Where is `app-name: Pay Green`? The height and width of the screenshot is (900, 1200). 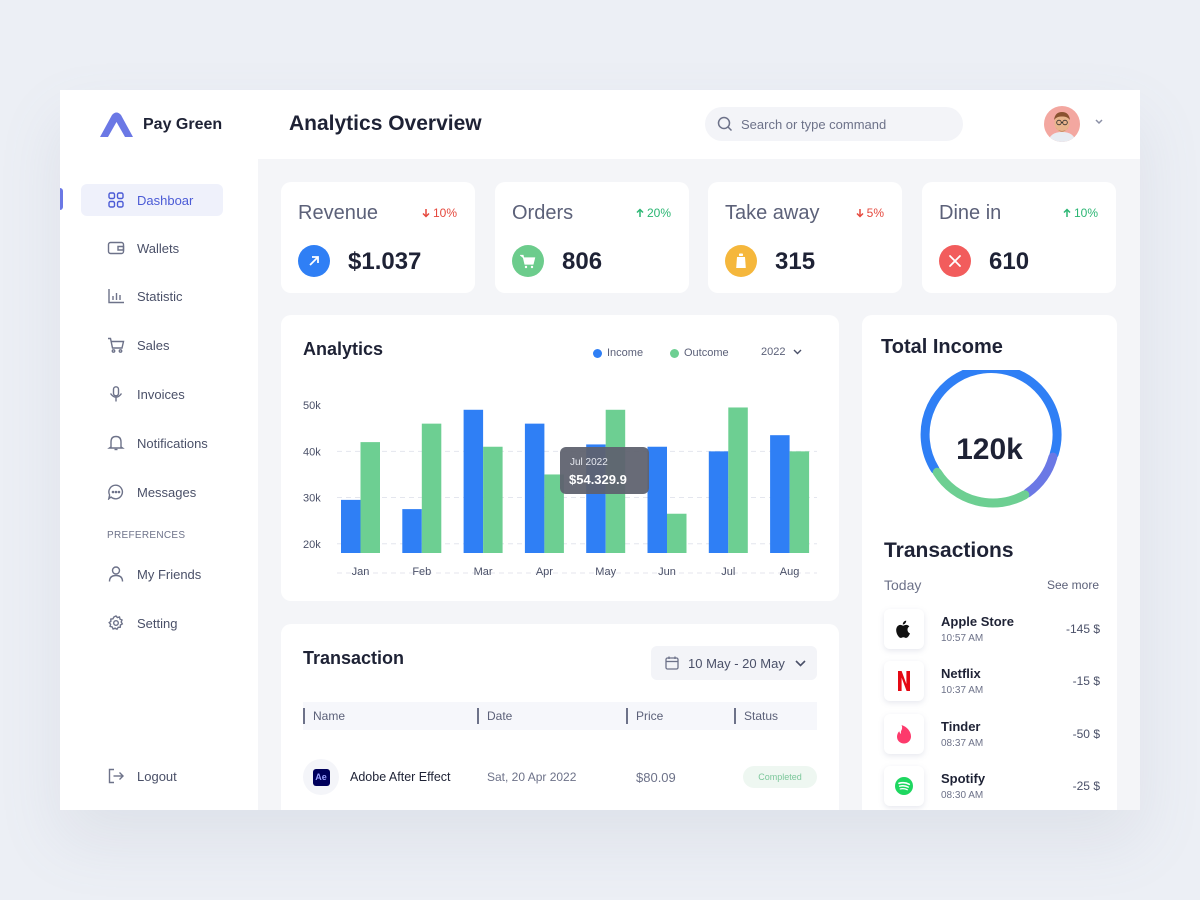 app-name: Pay Green is located at coordinates (183, 124).